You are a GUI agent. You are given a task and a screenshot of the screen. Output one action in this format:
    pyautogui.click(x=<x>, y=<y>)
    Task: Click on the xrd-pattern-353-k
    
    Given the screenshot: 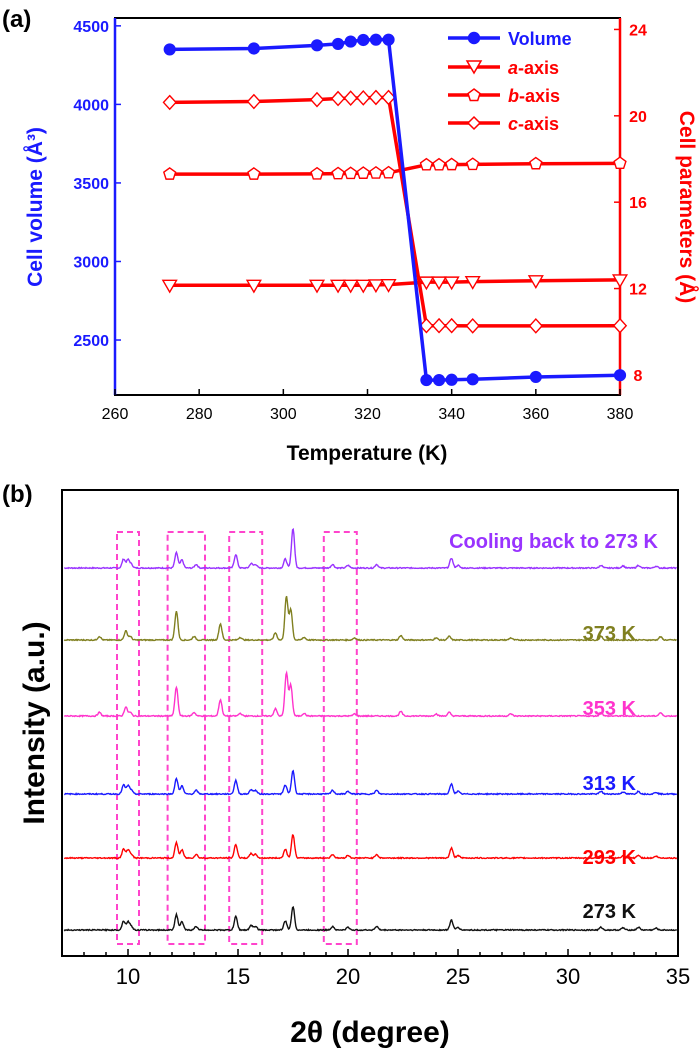 What is the action you would take?
    pyautogui.click(x=370, y=694)
    